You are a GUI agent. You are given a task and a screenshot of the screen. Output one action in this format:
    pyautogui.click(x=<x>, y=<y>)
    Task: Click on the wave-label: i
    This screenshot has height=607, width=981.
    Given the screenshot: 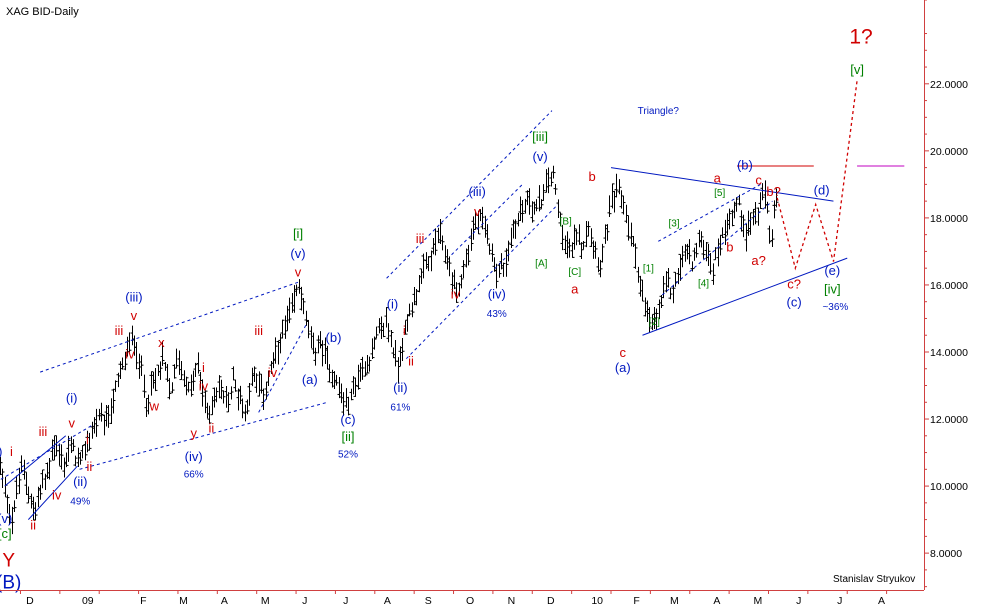 What is the action you would take?
    pyautogui.click(x=404, y=330)
    